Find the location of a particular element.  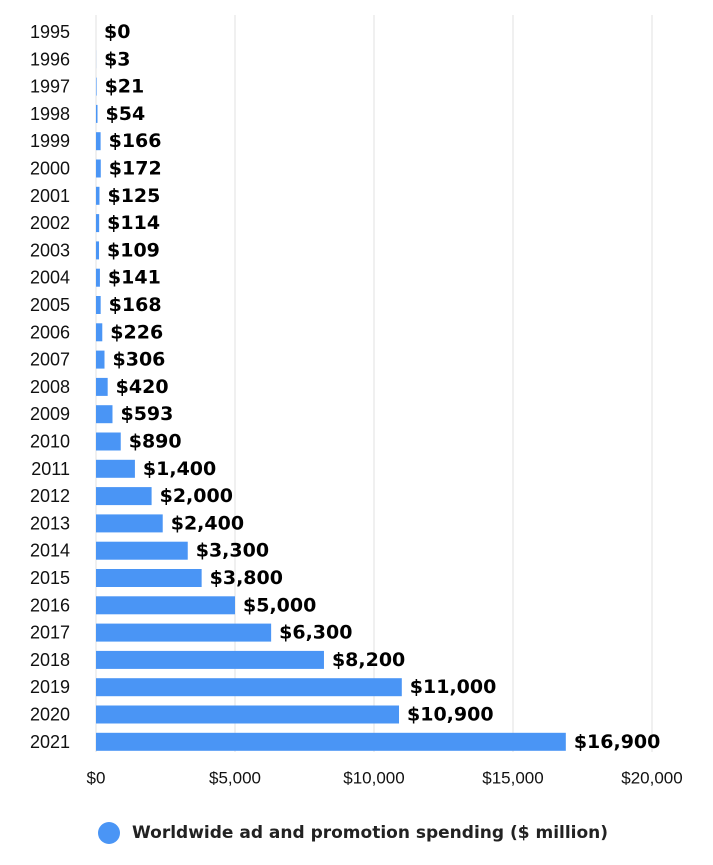

category-label: 2004 is located at coordinates (50, 278).